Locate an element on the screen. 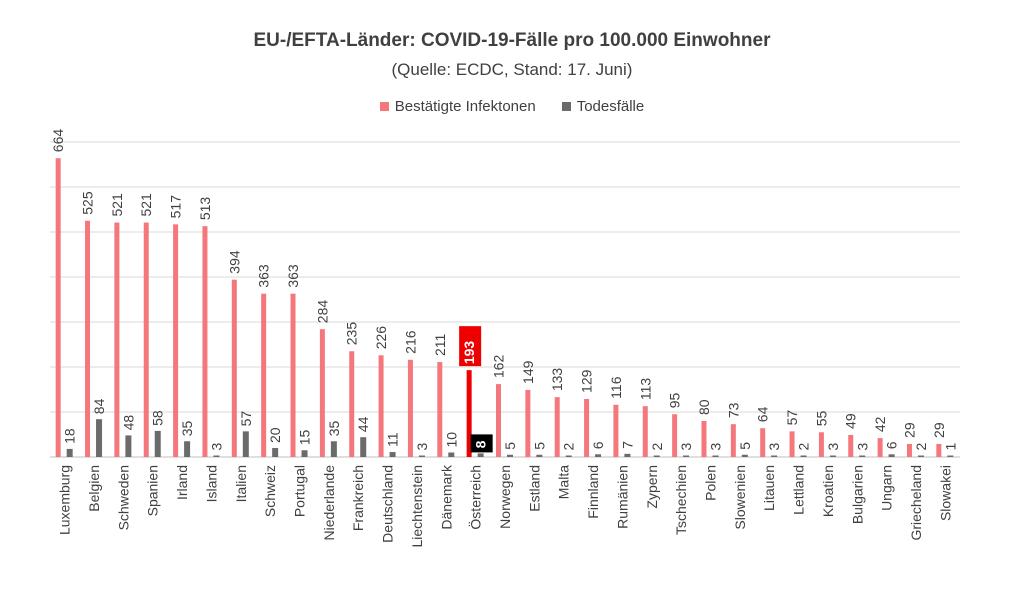 Image resolution: width=1024 pixels, height=612 pixels. legend-label-infections: Bestätigte Infektonen is located at coordinates (465, 106).